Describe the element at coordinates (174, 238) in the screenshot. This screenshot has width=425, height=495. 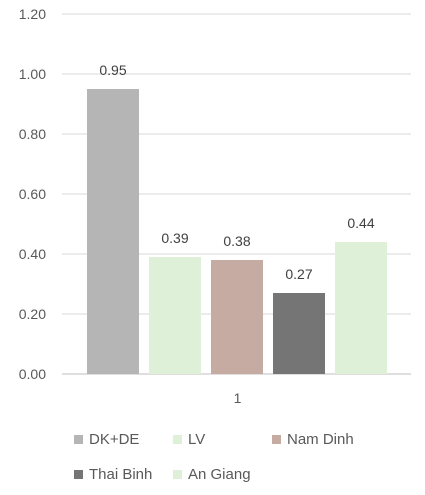
I see `data-label: 0.39` at that location.